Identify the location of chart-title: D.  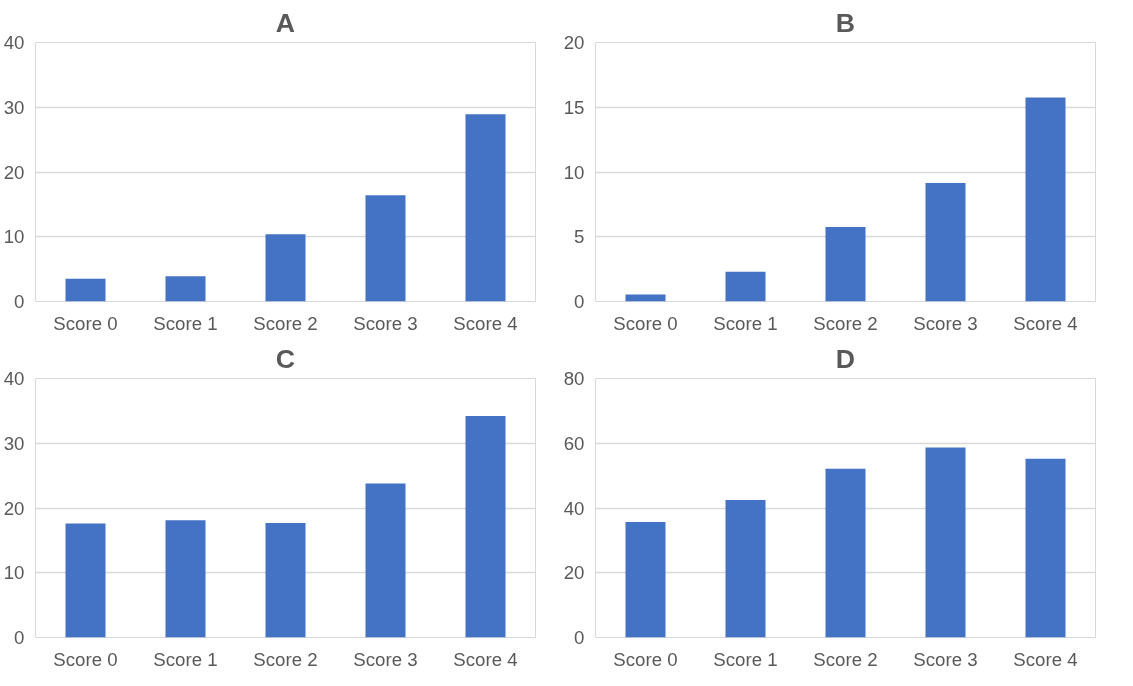
(845, 358).